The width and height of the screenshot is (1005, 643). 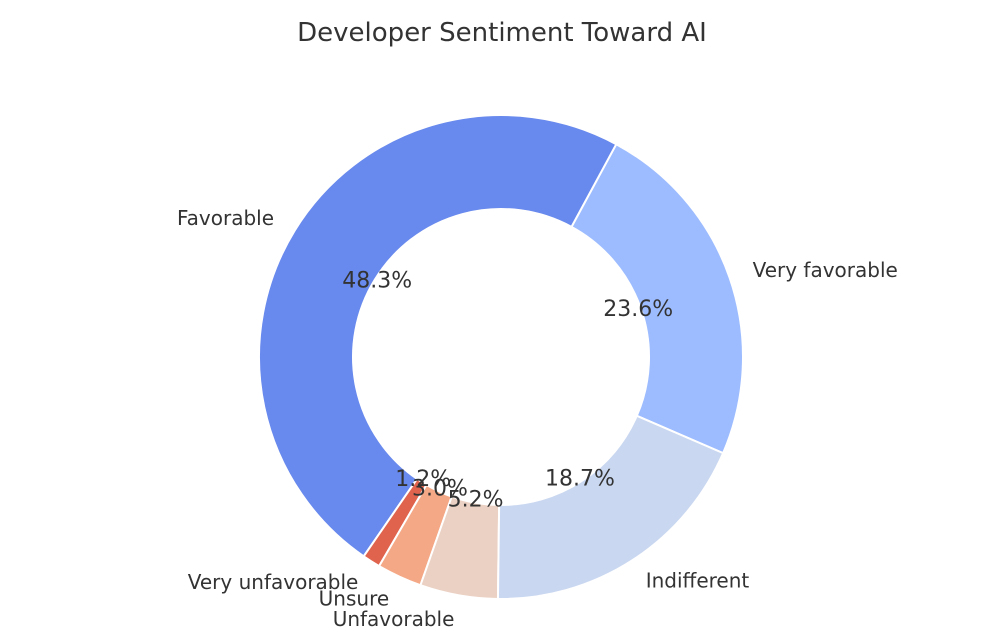 What do you see at coordinates (502, 33) in the screenshot?
I see `chart-title: Developer Sentiment Toward AI` at bounding box center [502, 33].